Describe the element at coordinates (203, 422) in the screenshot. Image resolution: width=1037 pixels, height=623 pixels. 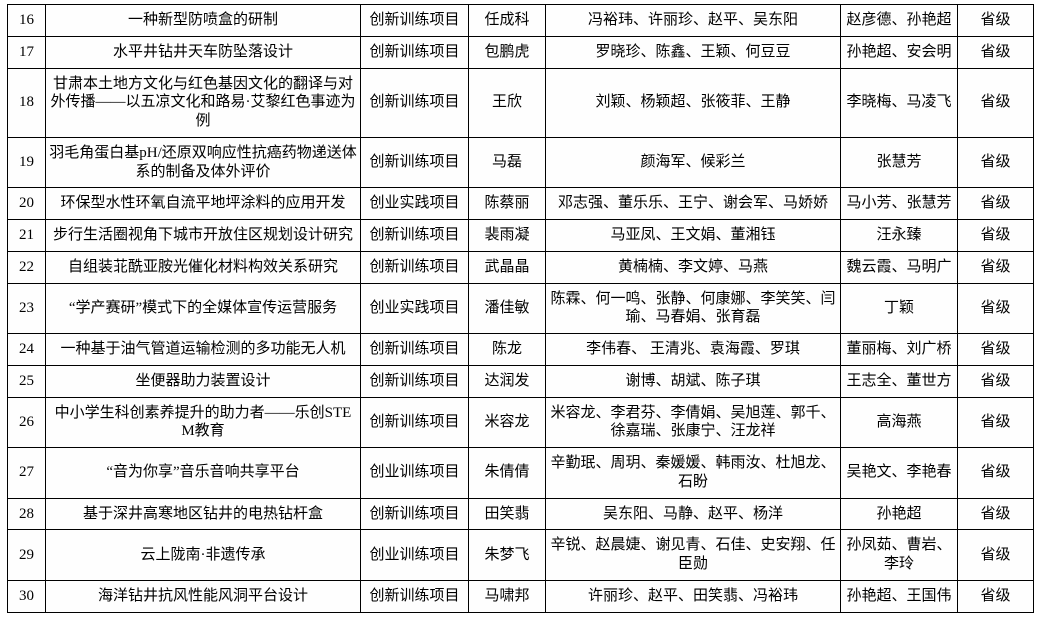
I see `project-title-cell: 中小学生科创素养提升的助力者——乐创STEM教育` at that location.